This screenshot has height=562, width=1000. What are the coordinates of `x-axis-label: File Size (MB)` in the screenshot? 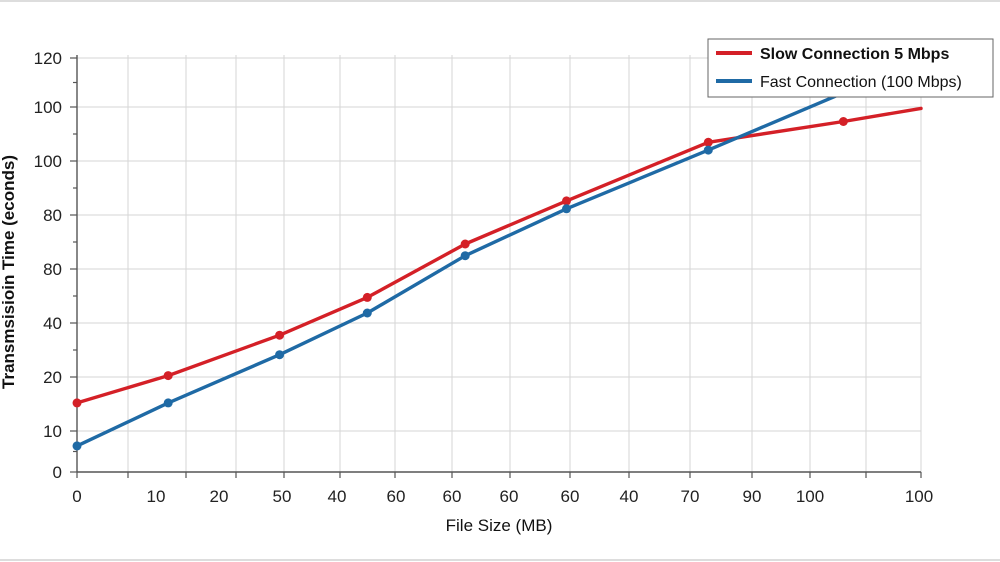 It's located at (499, 525).